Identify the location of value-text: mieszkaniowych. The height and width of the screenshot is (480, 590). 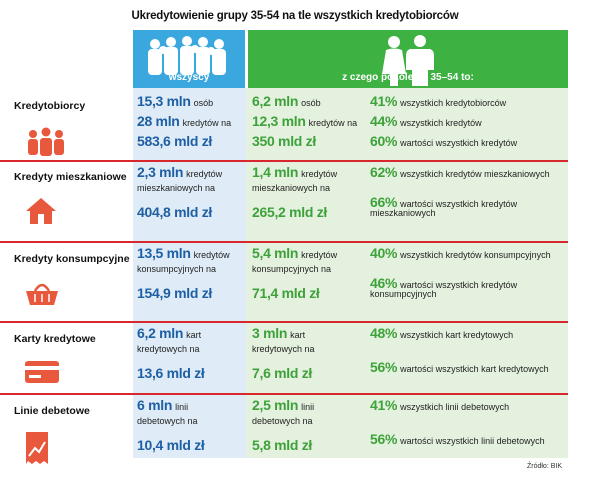
(403, 213).